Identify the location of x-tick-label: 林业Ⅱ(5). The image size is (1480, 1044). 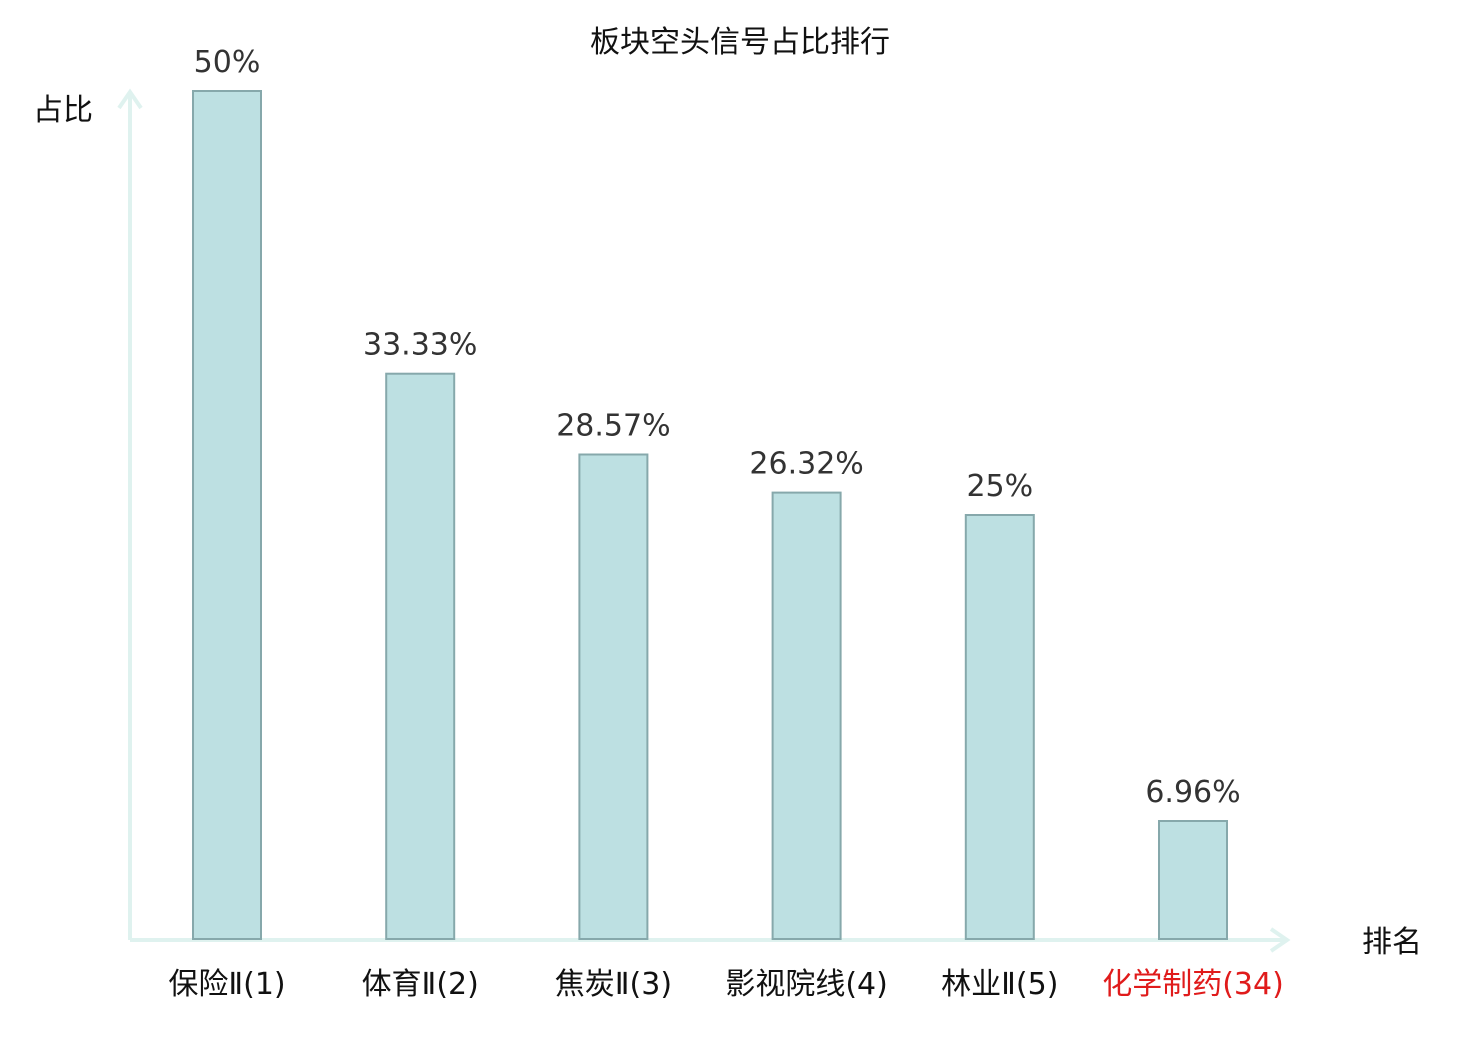
(999, 984).